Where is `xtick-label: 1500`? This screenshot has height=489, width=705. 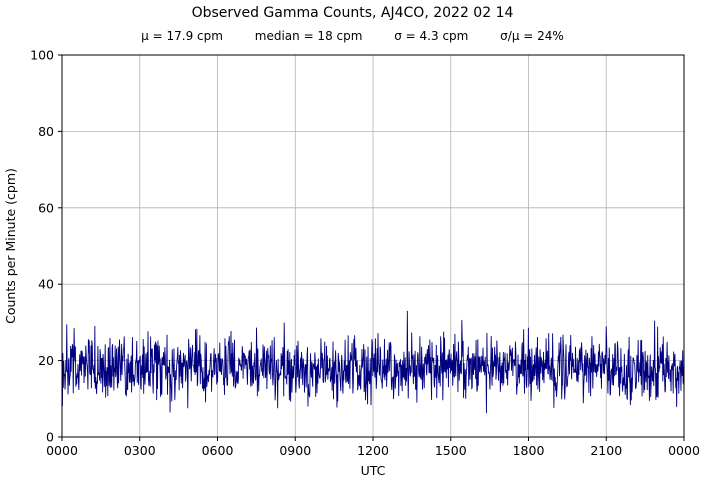
xtick-label: 1500 is located at coordinates (451, 450).